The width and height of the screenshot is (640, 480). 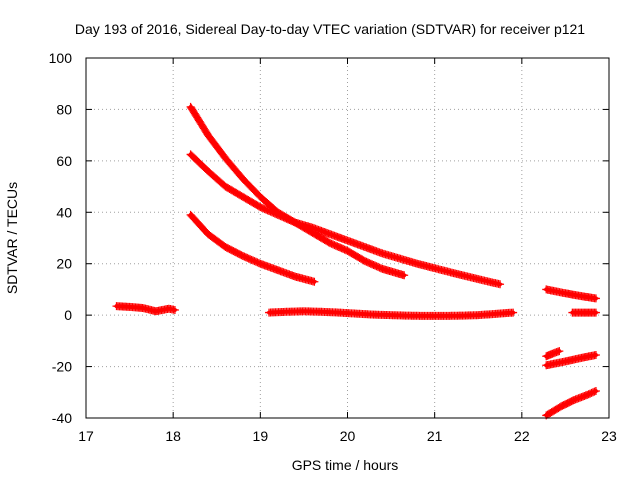 I want to click on x-tick-label: 23, so click(x=609, y=436).